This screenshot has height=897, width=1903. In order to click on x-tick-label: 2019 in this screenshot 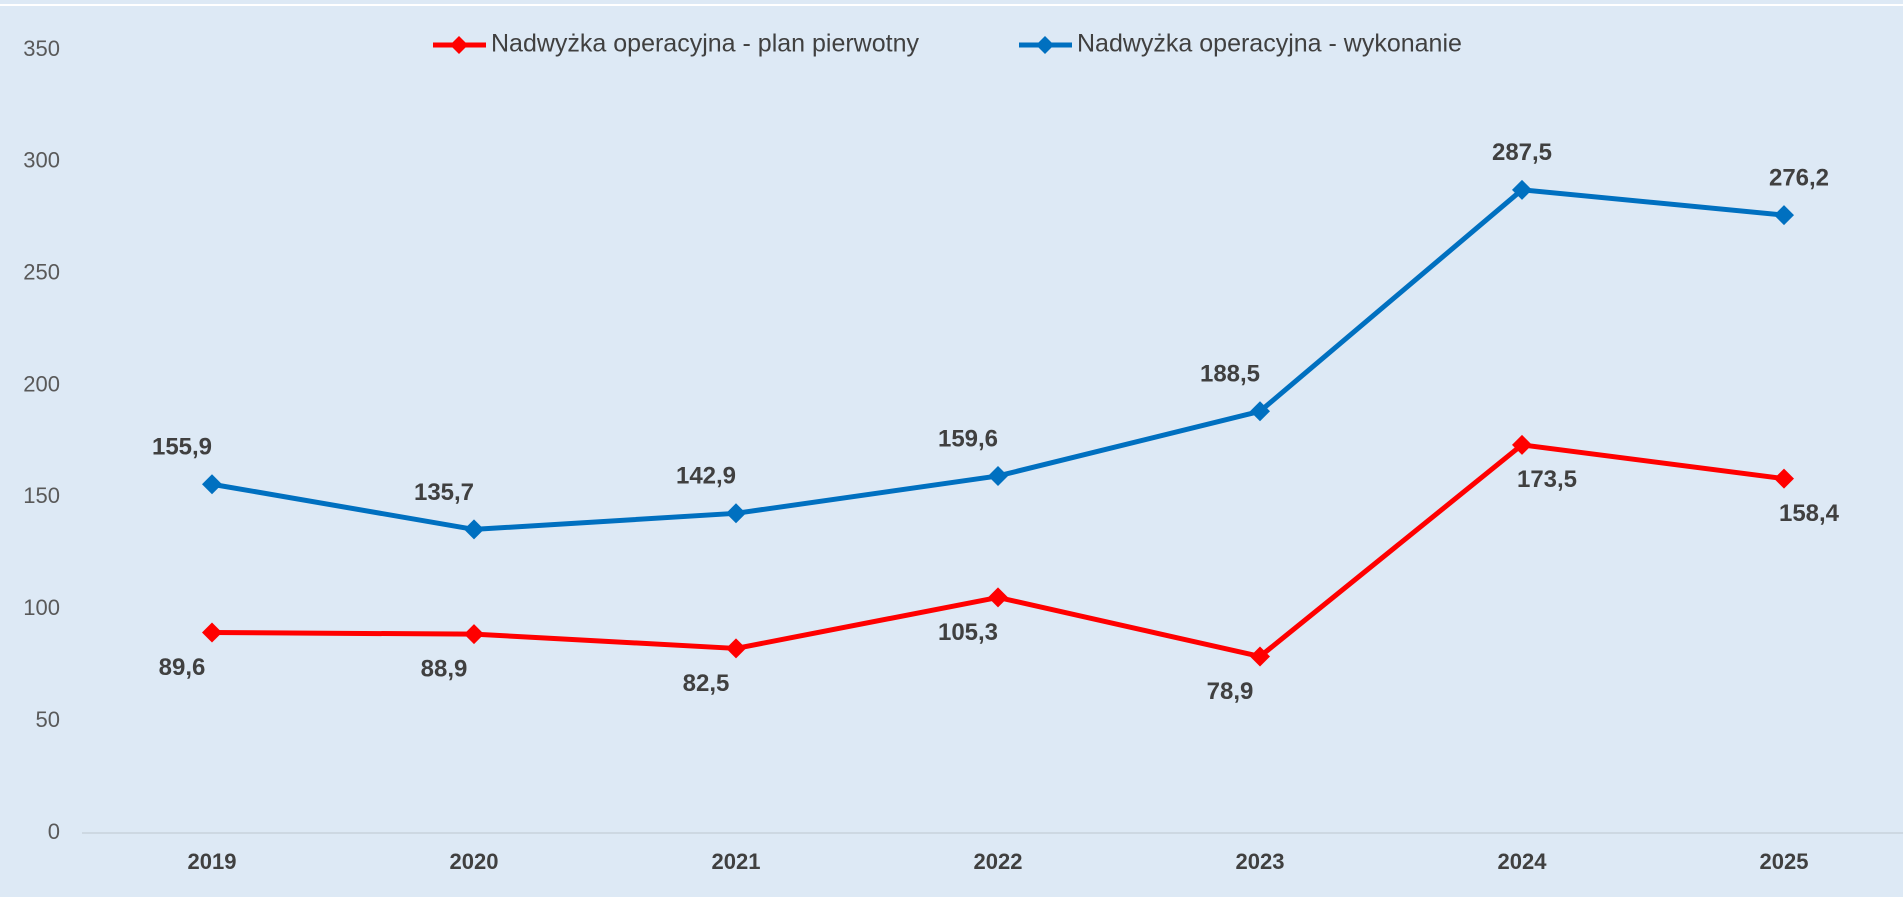, I will do `click(212, 861)`.